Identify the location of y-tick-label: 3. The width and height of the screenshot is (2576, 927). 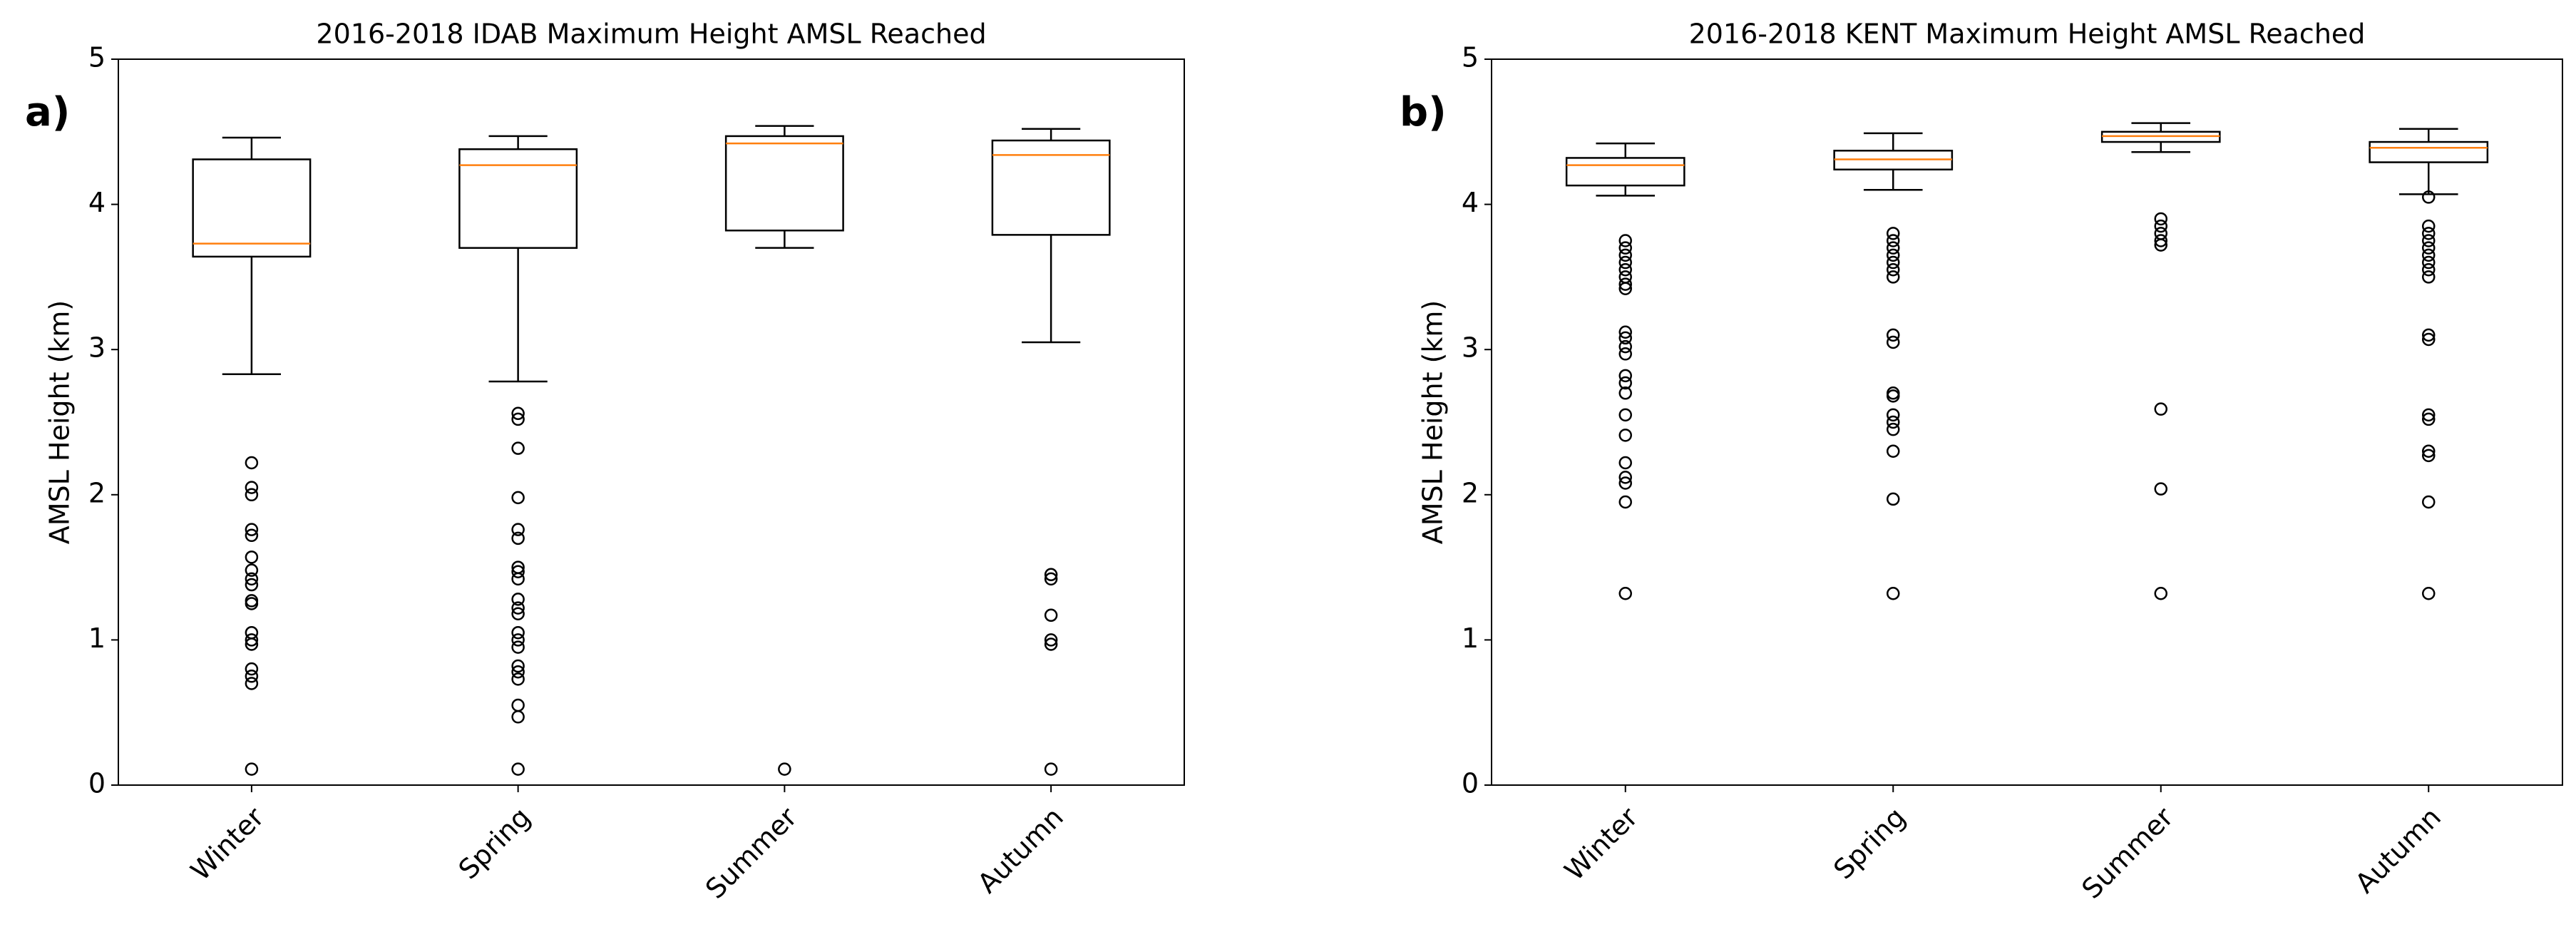
(97, 348).